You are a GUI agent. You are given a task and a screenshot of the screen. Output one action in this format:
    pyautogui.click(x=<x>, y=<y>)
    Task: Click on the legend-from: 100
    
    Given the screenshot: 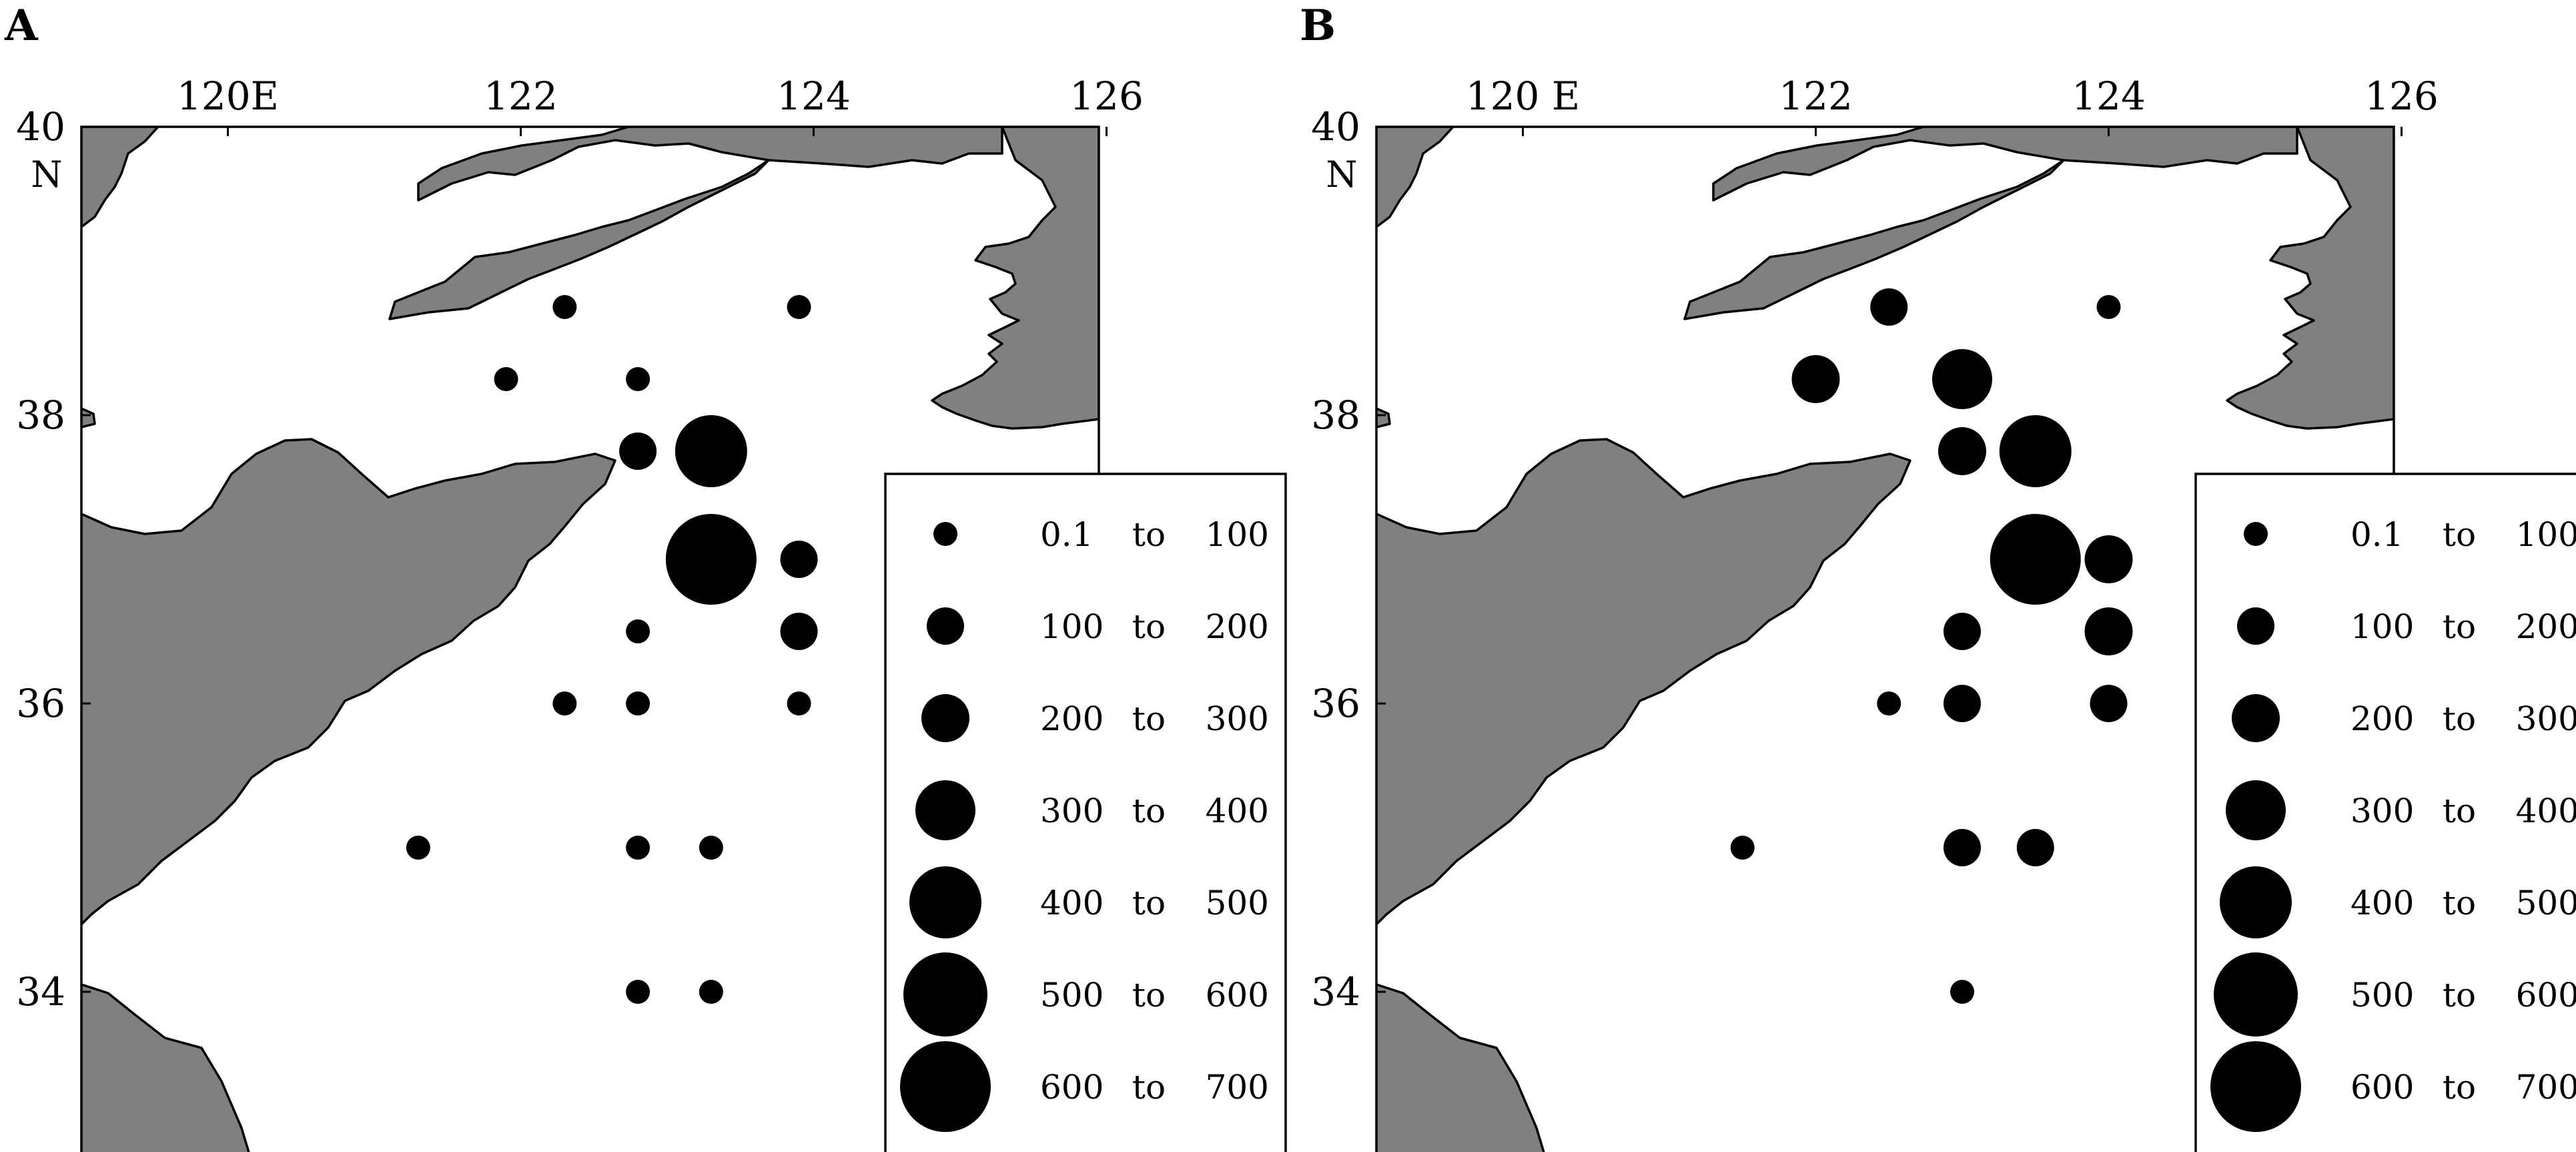 What is the action you would take?
    pyautogui.click(x=1072, y=626)
    